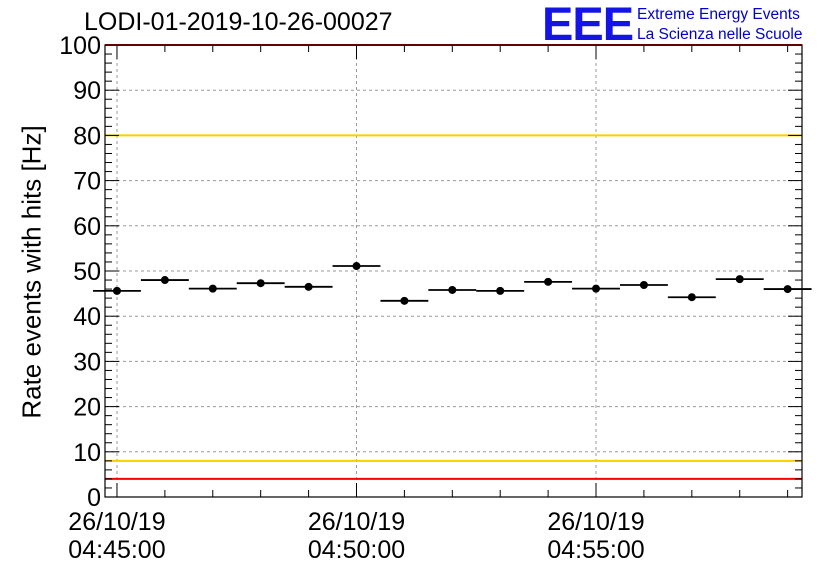  Describe the element at coordinates (116, 550) in the screenshot. I see `x-tick-time-label: 04:45:00` at that location.